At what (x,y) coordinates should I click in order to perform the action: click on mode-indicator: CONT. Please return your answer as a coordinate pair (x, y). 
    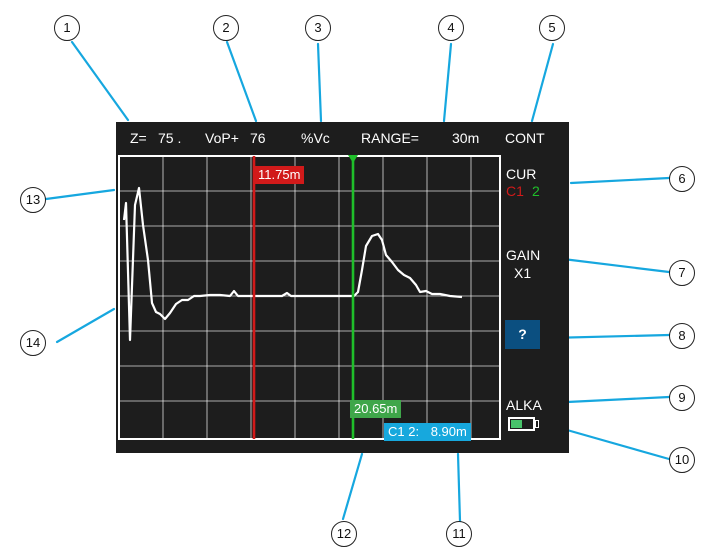
    Looking at the image, I should click on (525, 138).